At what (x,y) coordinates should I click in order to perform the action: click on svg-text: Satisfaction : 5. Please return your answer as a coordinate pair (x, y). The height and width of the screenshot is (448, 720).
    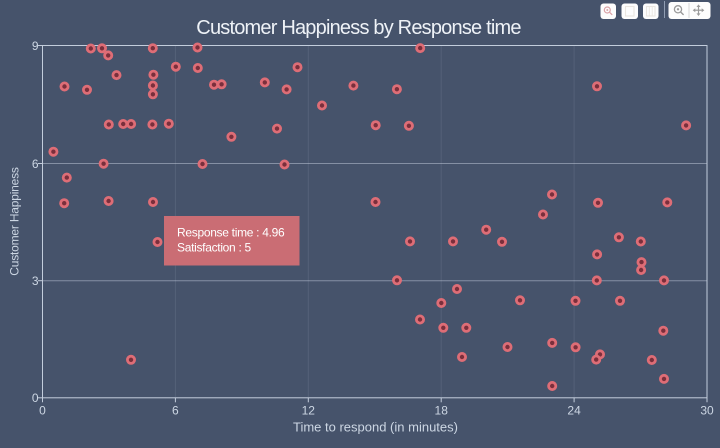
    Looking at the image, I should click on (214, 248).